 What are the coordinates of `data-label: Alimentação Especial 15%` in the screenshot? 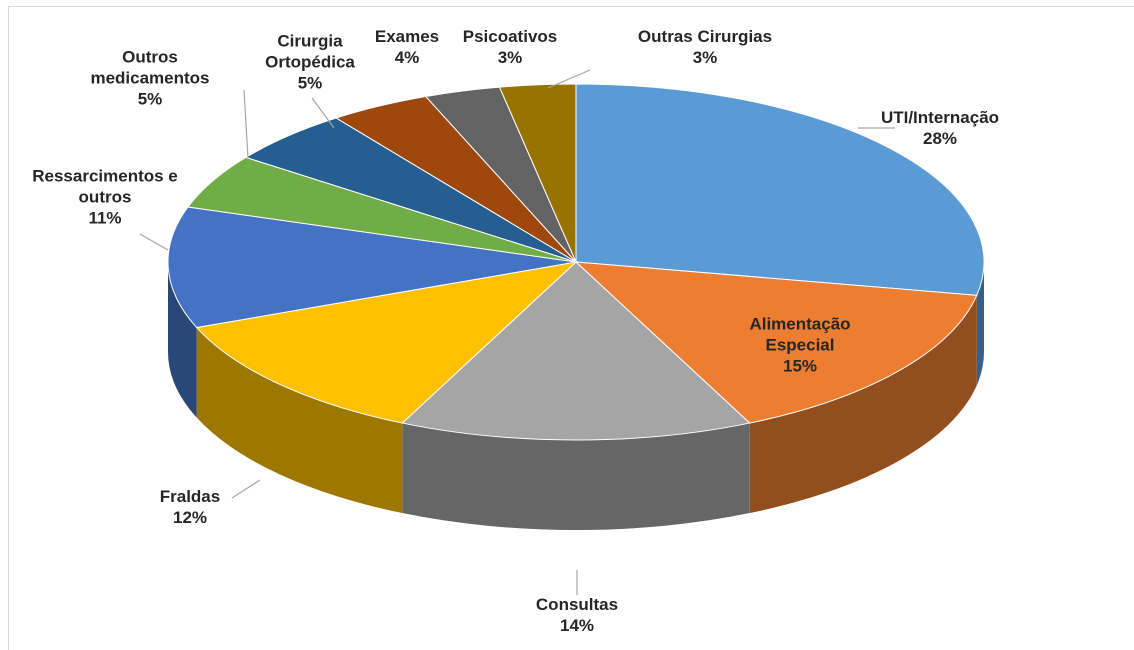 It's located at (800, 345).